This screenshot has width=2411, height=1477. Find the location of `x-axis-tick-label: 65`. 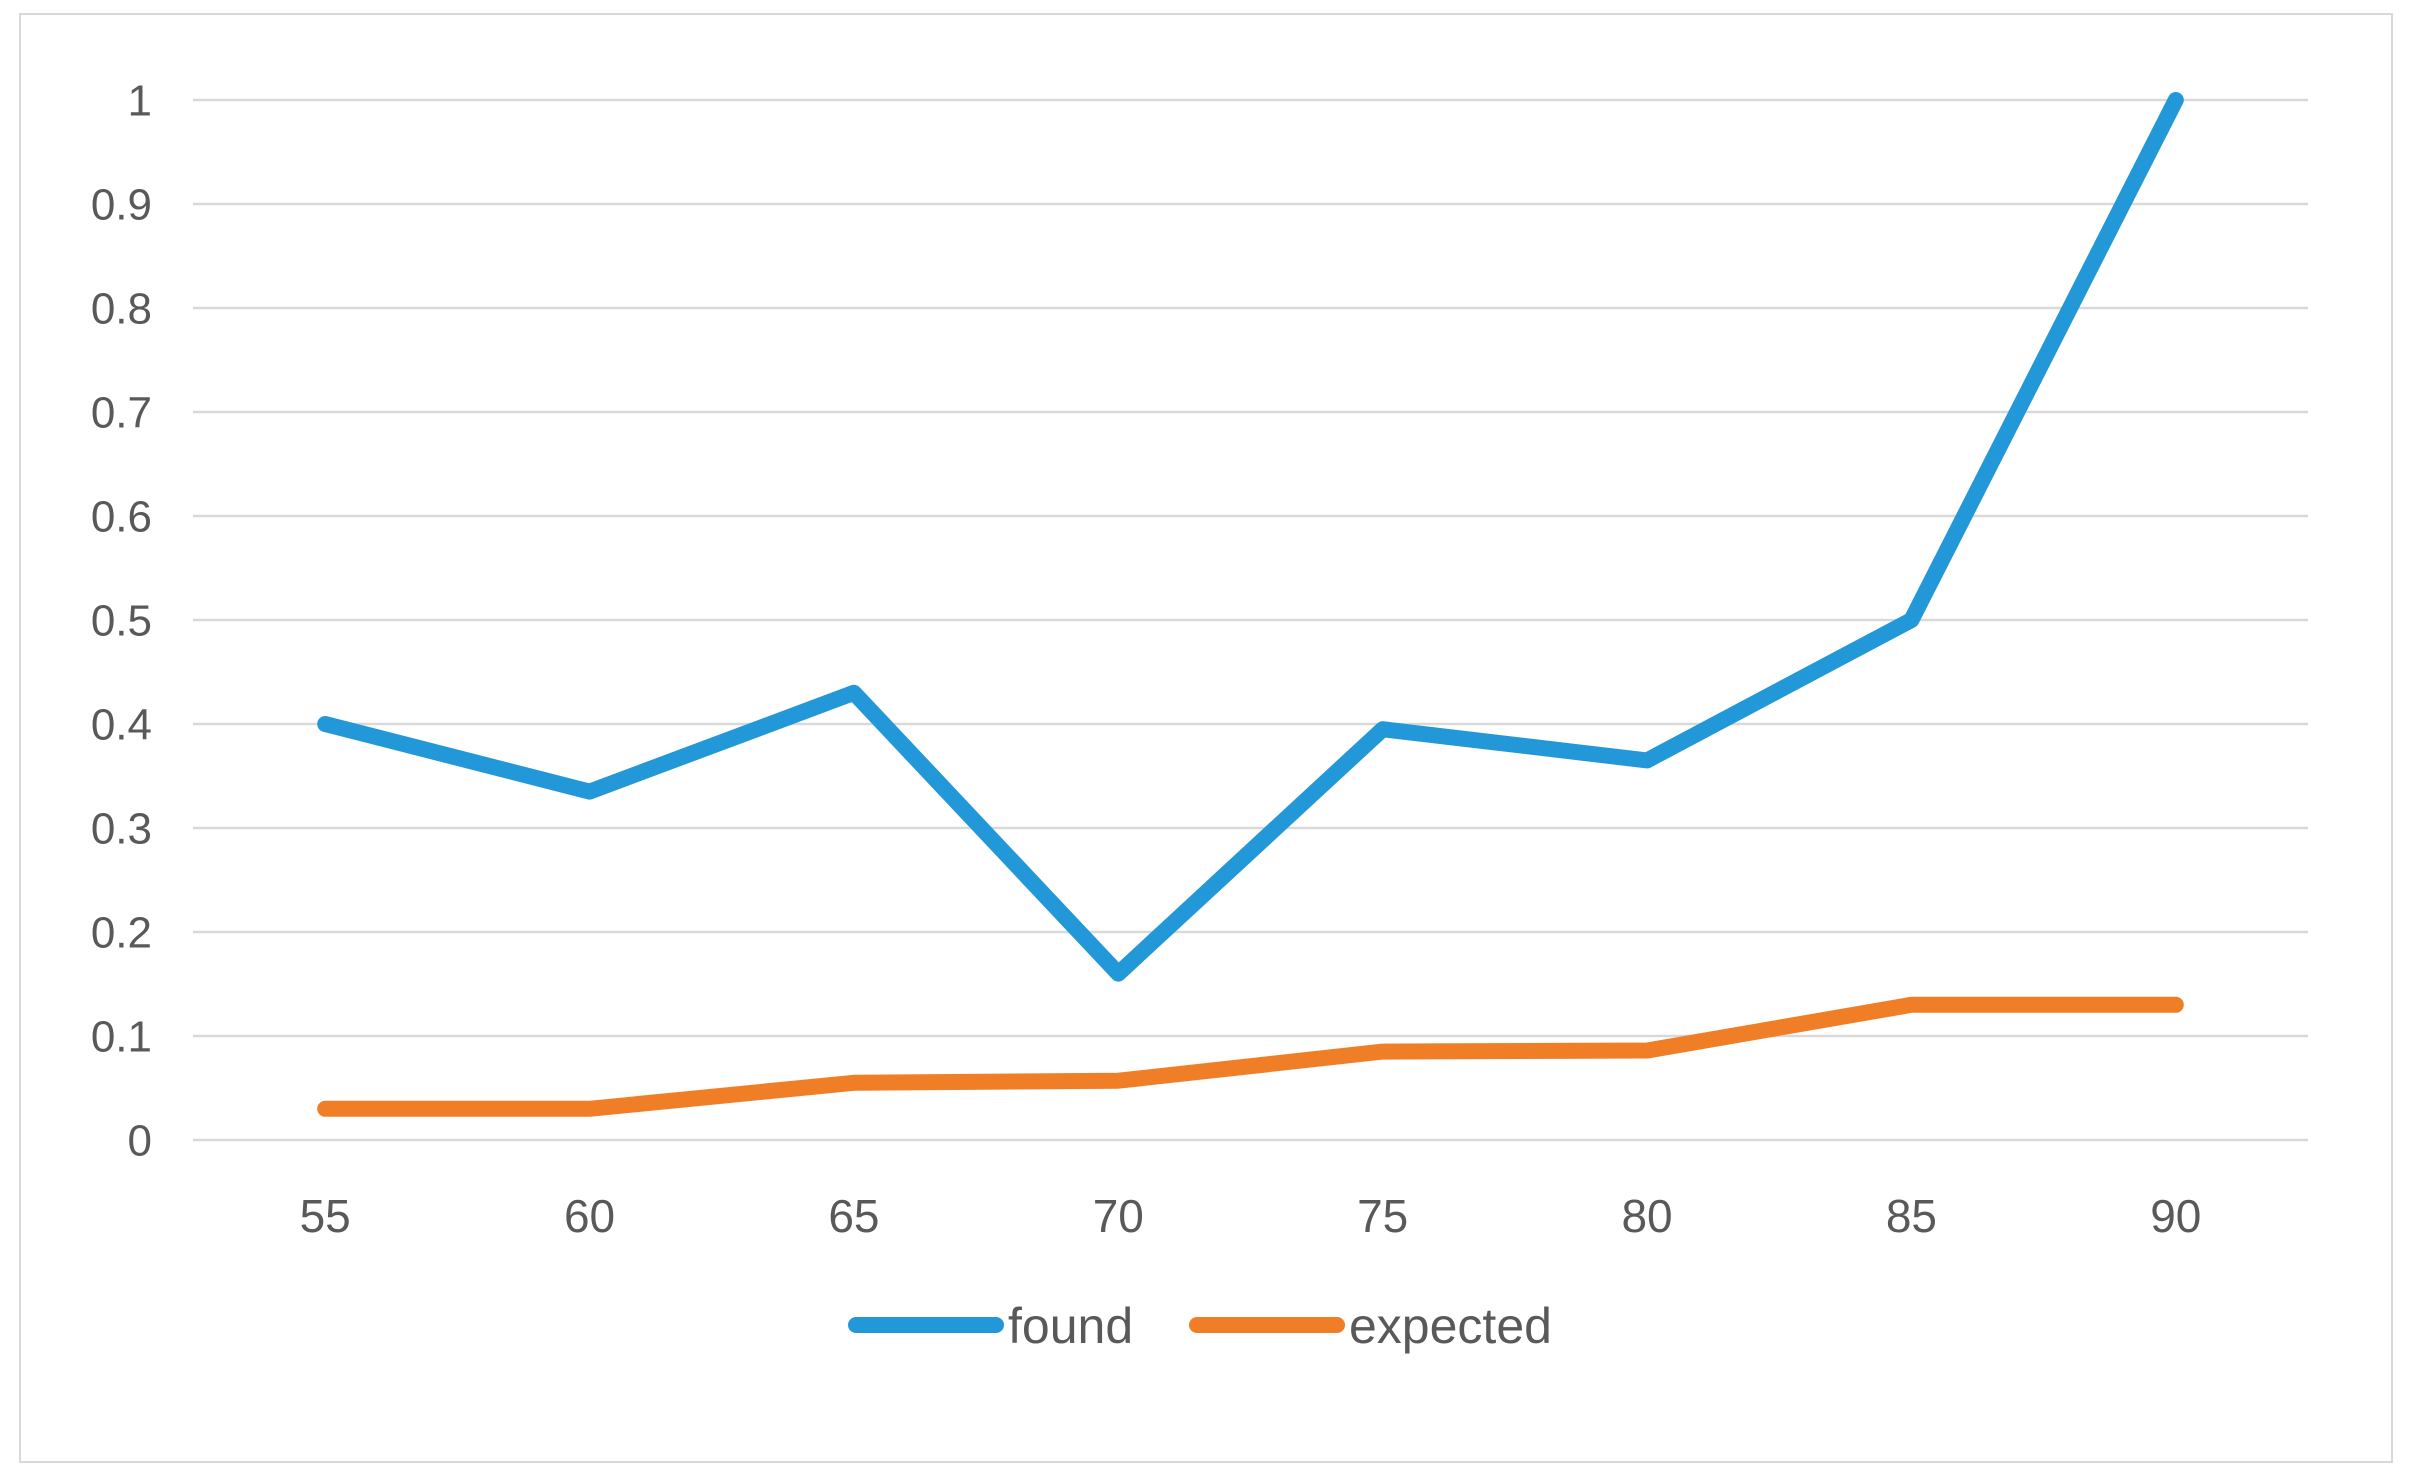

x-axis-tick-label: 65 is located at coordinates (853, 1216).